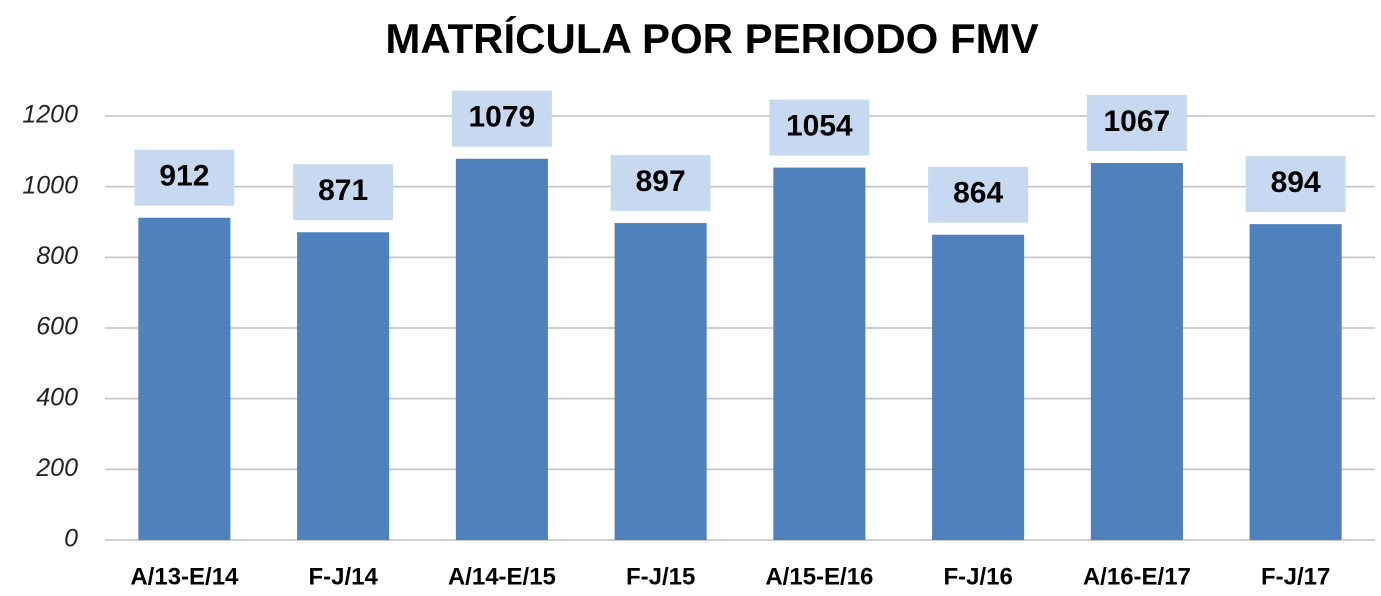 The width and height of the screenshot is (1381, 596). Describe the element at coordinates (502, 576) in the screenshot. I see `x-tick-label: A/14-E/15` at that location.